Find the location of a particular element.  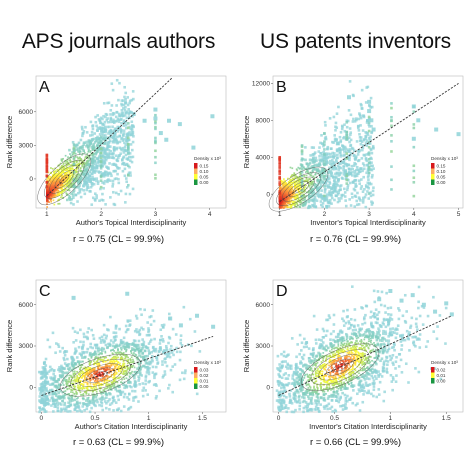

legend-swatch is located at coordinates (433, 166).